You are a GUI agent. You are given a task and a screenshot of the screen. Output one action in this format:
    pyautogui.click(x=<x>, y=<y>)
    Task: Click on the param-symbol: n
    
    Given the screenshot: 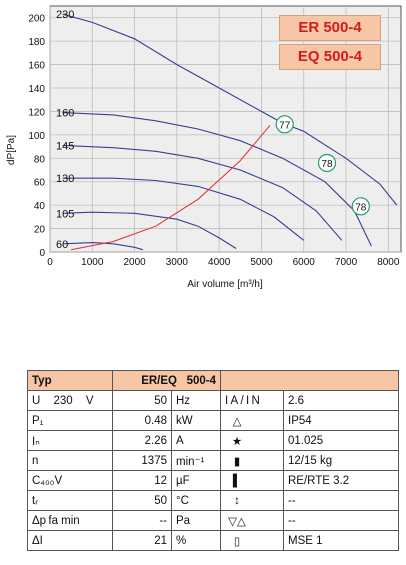 What is the action you would take?
    pyautogui.click(x=70, y=460)
    